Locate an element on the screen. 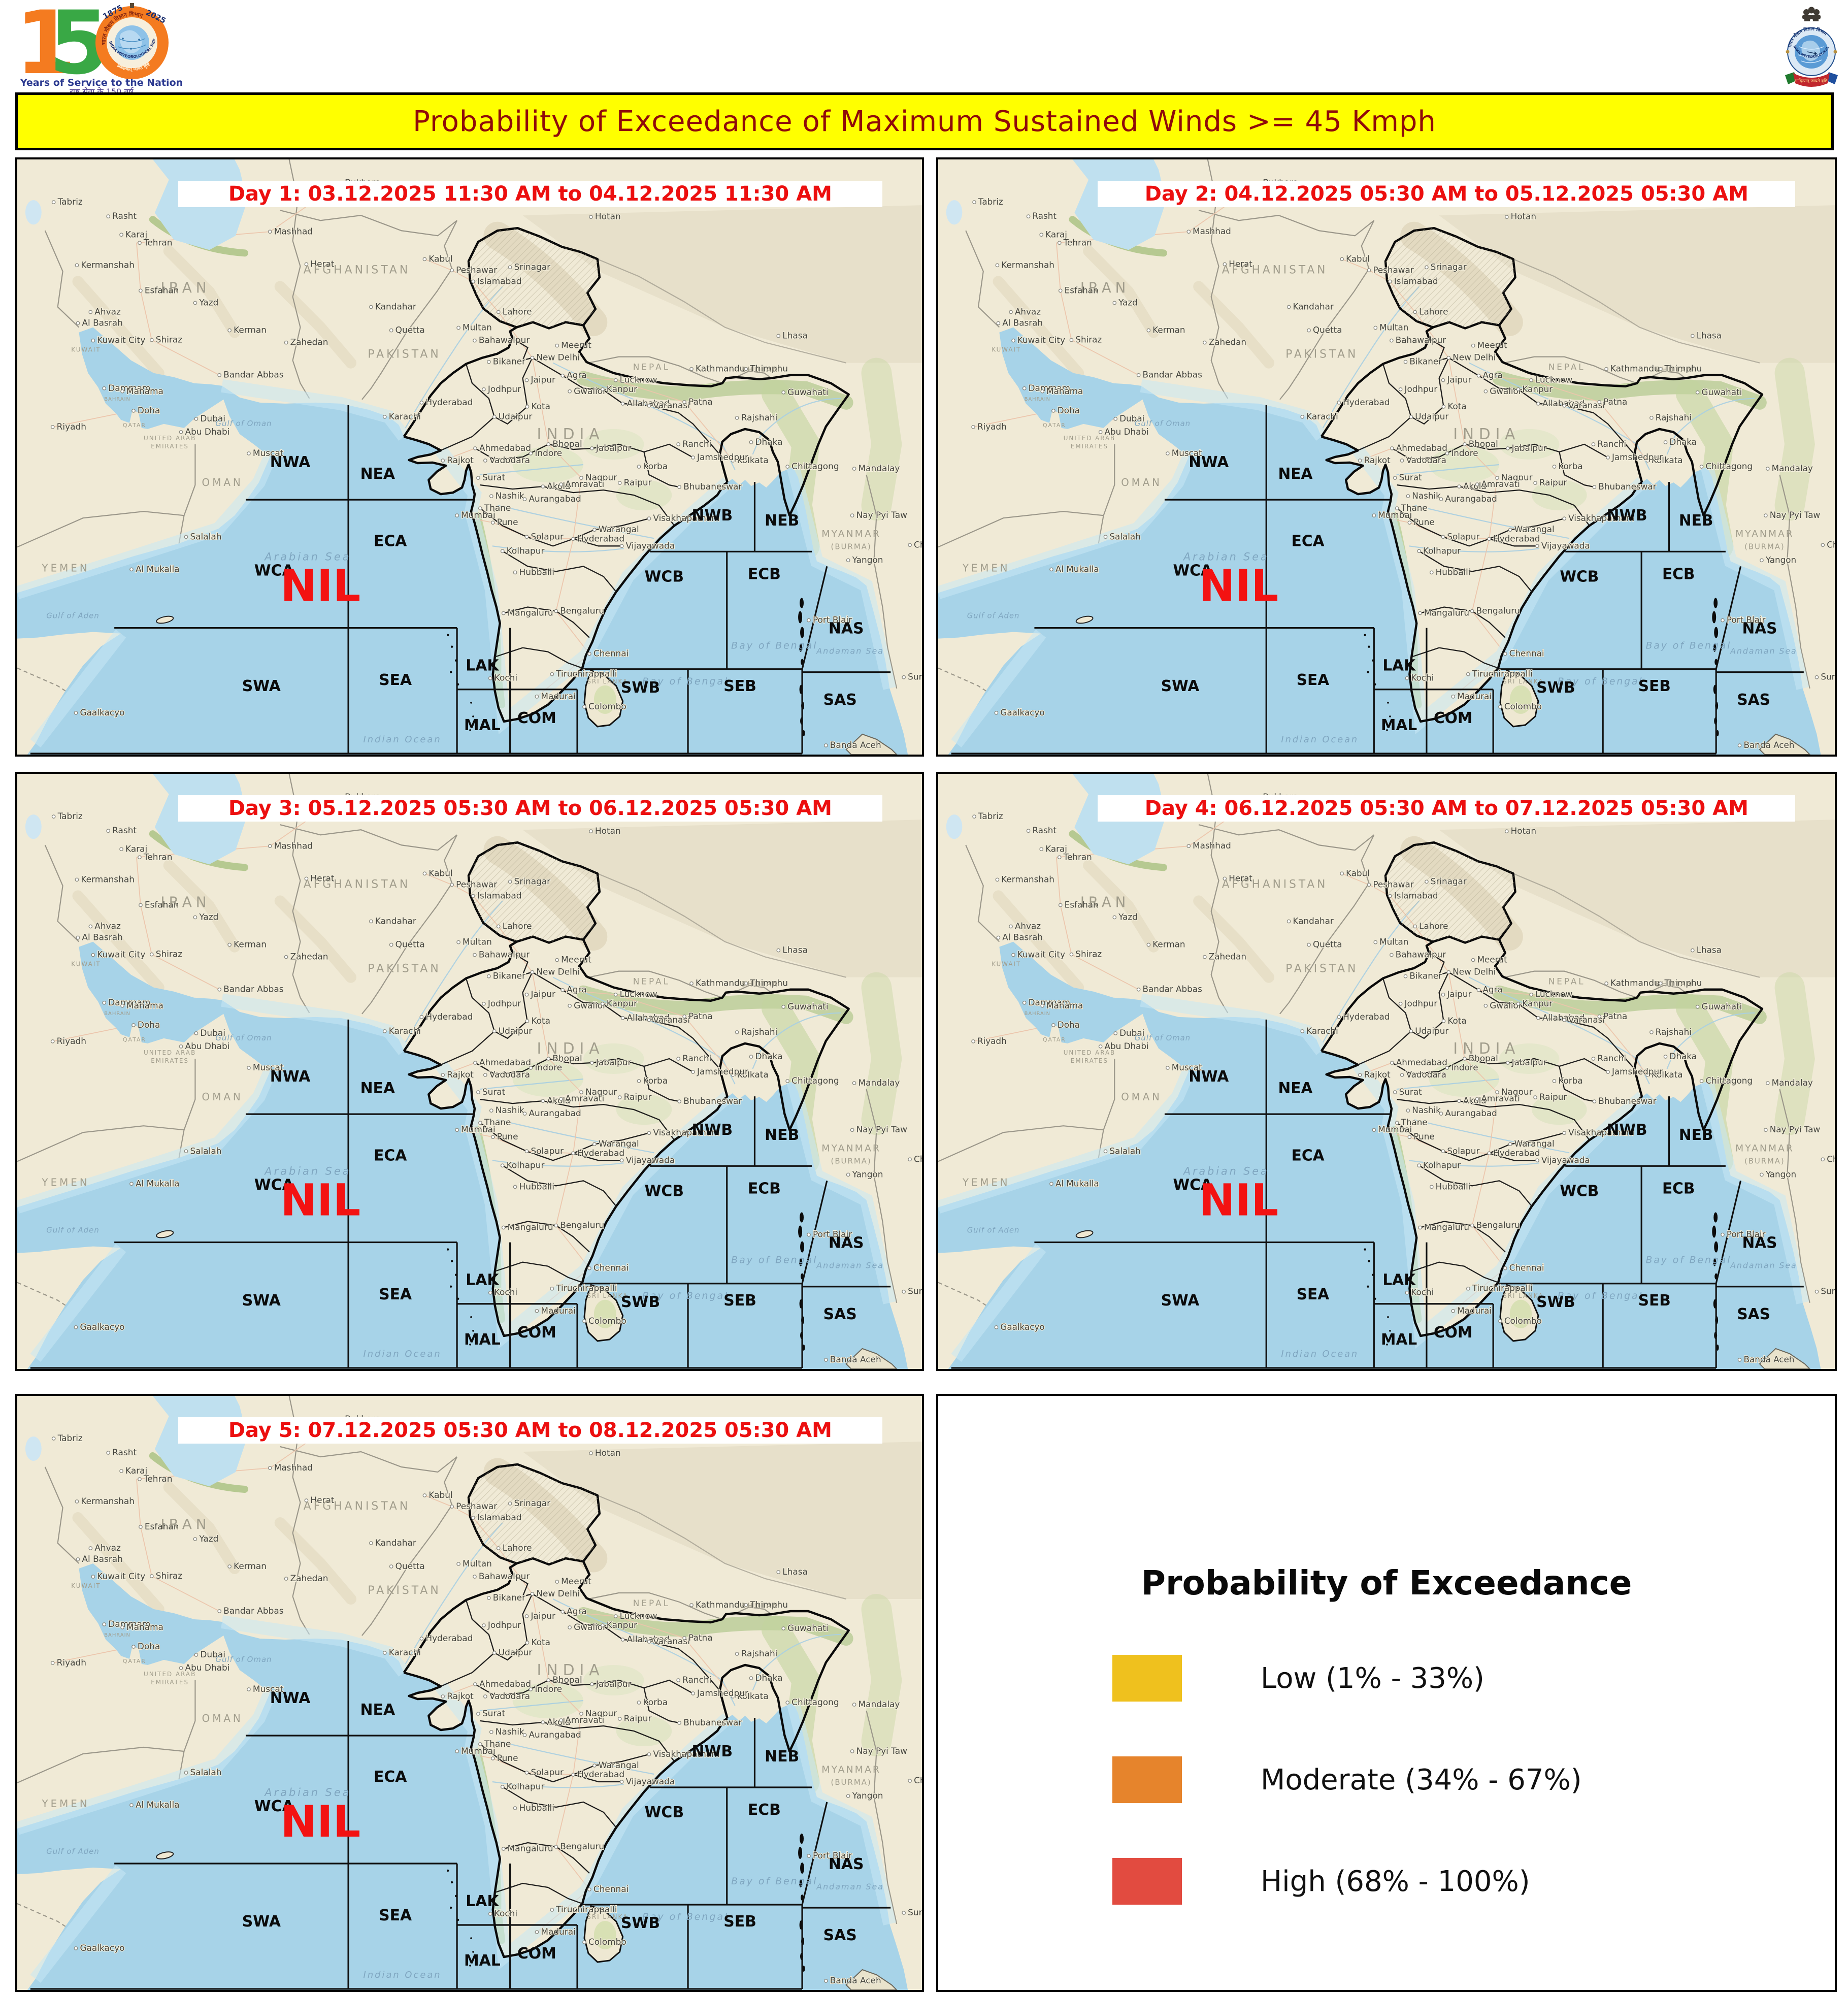  svg-text: NAS is located at coordinates (846, 629).